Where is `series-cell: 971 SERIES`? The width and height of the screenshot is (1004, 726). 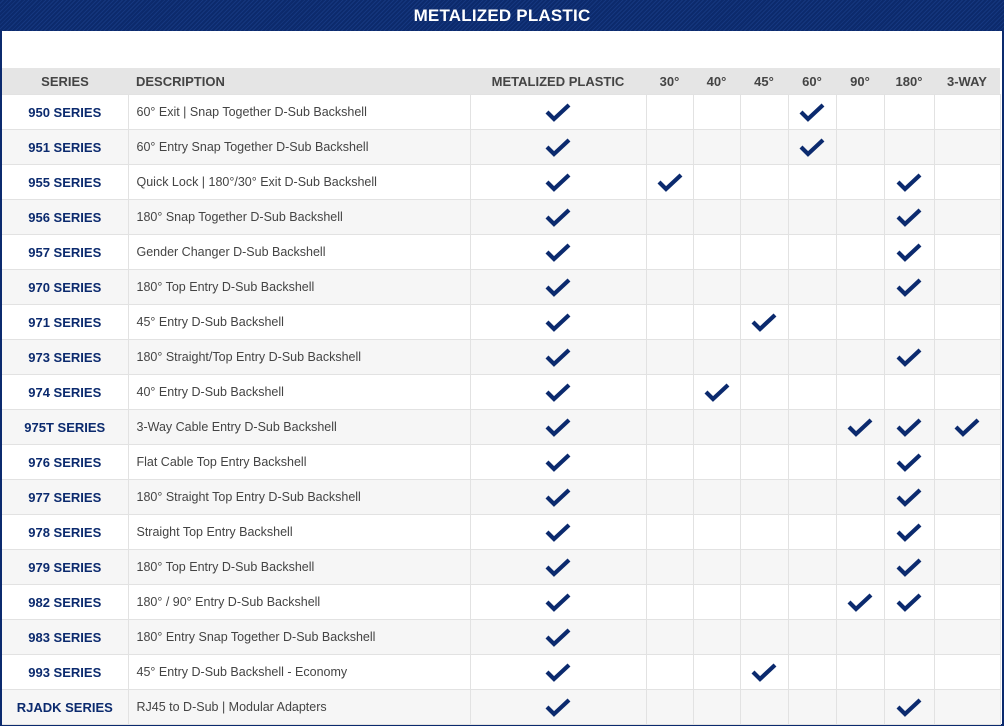 series-cell: 971 SERIES is located at coordinates (65, 322).